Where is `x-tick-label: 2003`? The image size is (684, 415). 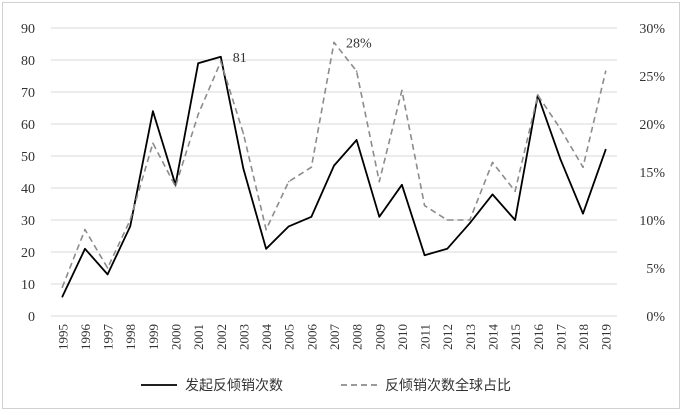 x-tick-label: 2003 is located at coordinates (243, 337).